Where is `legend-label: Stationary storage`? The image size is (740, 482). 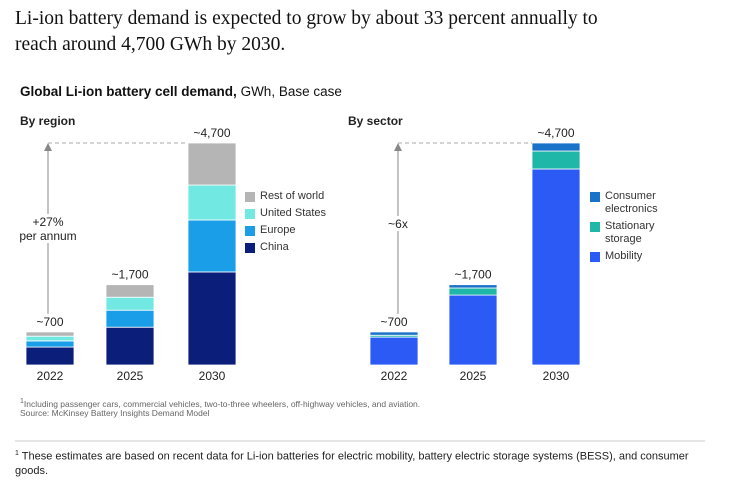
legend-label: Stationary storage is located at coordinates (630, 232).